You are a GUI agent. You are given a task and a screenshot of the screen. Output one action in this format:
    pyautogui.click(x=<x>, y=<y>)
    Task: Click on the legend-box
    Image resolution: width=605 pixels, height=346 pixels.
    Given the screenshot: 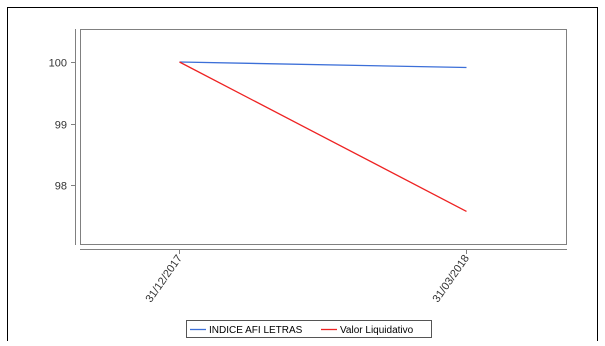 What is the action you would take?
    pyautogui.click(x=309, y=329)
    